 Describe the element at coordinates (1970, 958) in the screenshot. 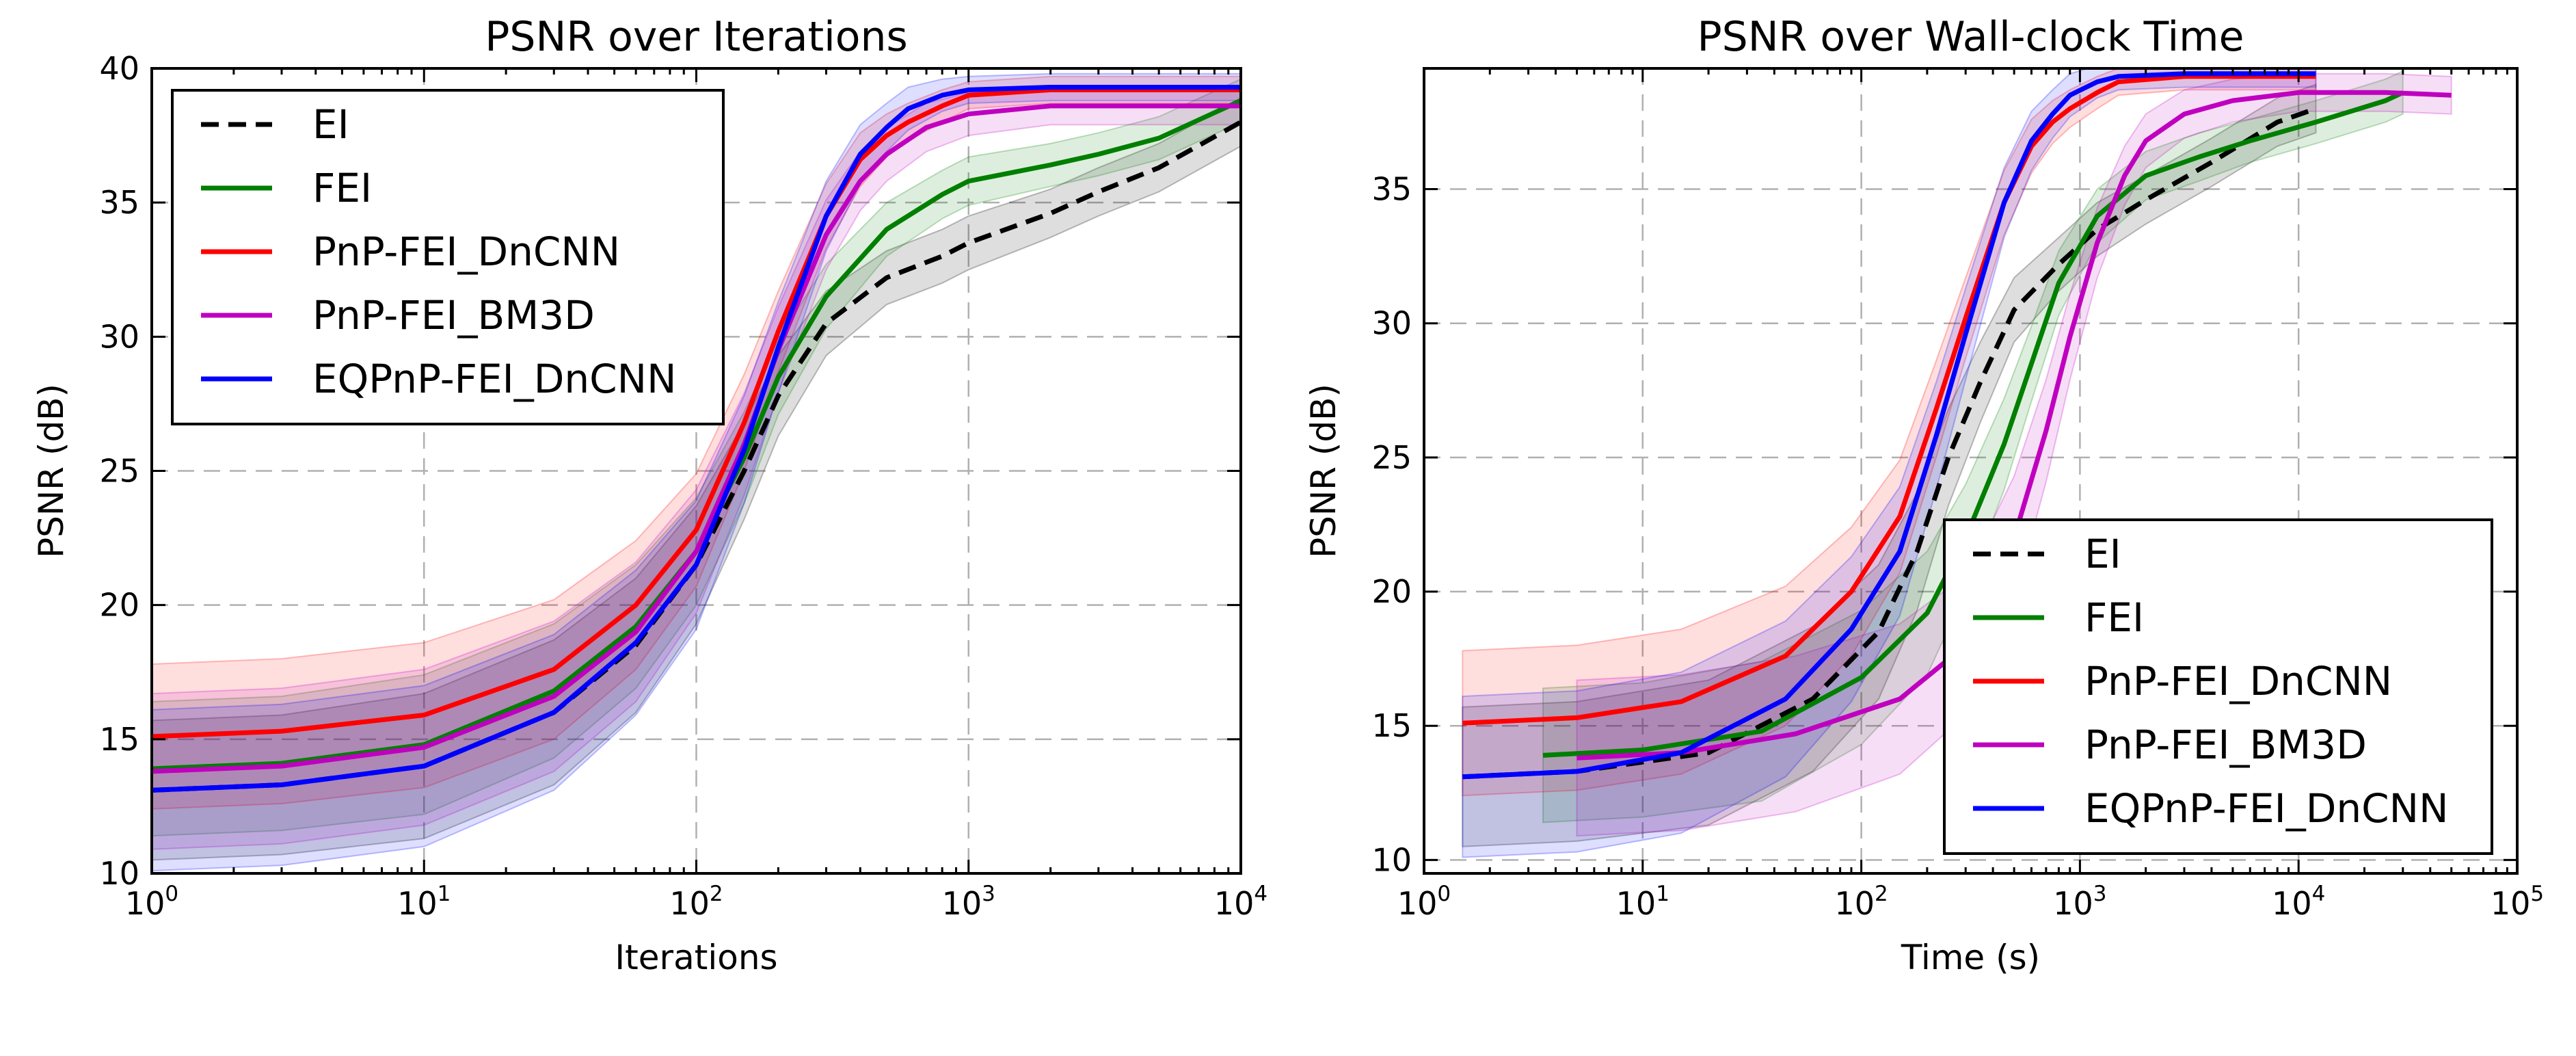

I see `x-axis-label: Time (s)` at that location.